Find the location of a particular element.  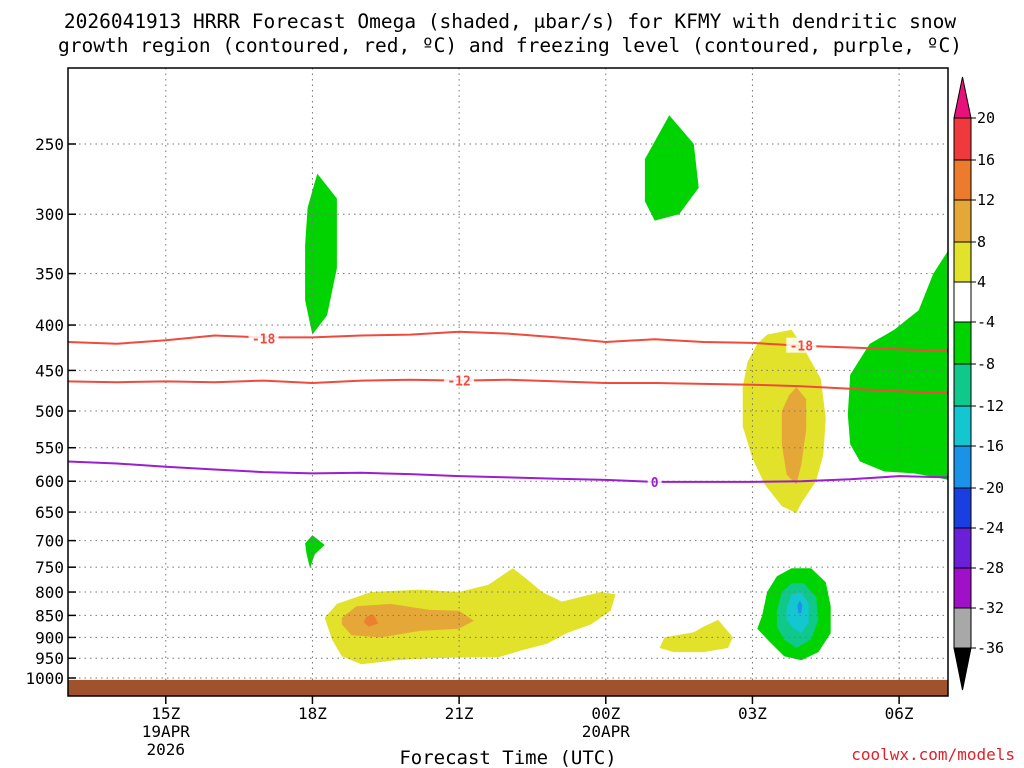

ytick-label-550: 550 is located at coordinates (49, 448).